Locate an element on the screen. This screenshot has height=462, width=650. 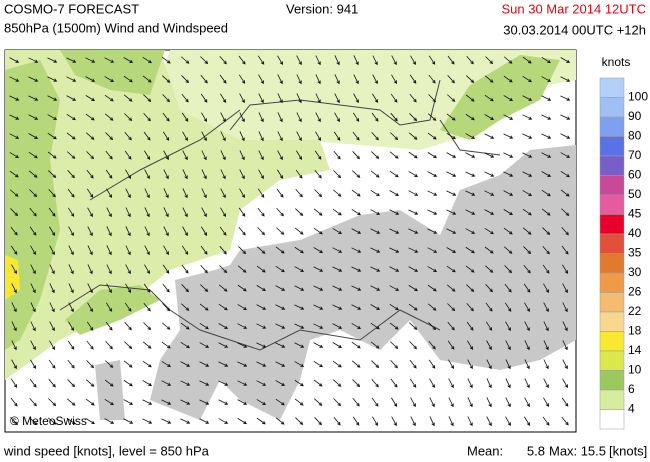
footer-mean-label: Mean: is located at coordinates (485, 450).